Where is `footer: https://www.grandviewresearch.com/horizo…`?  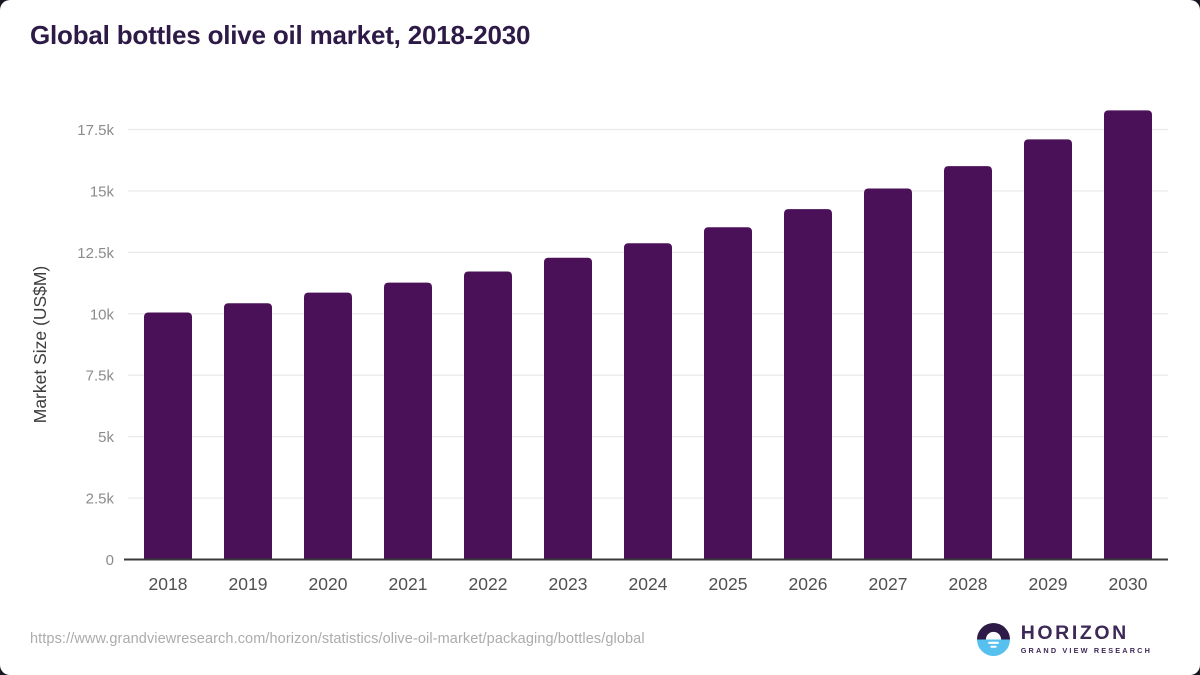
footer: https://www.grandviewresearch.com/horizo… is located at coordinates (591, 639).